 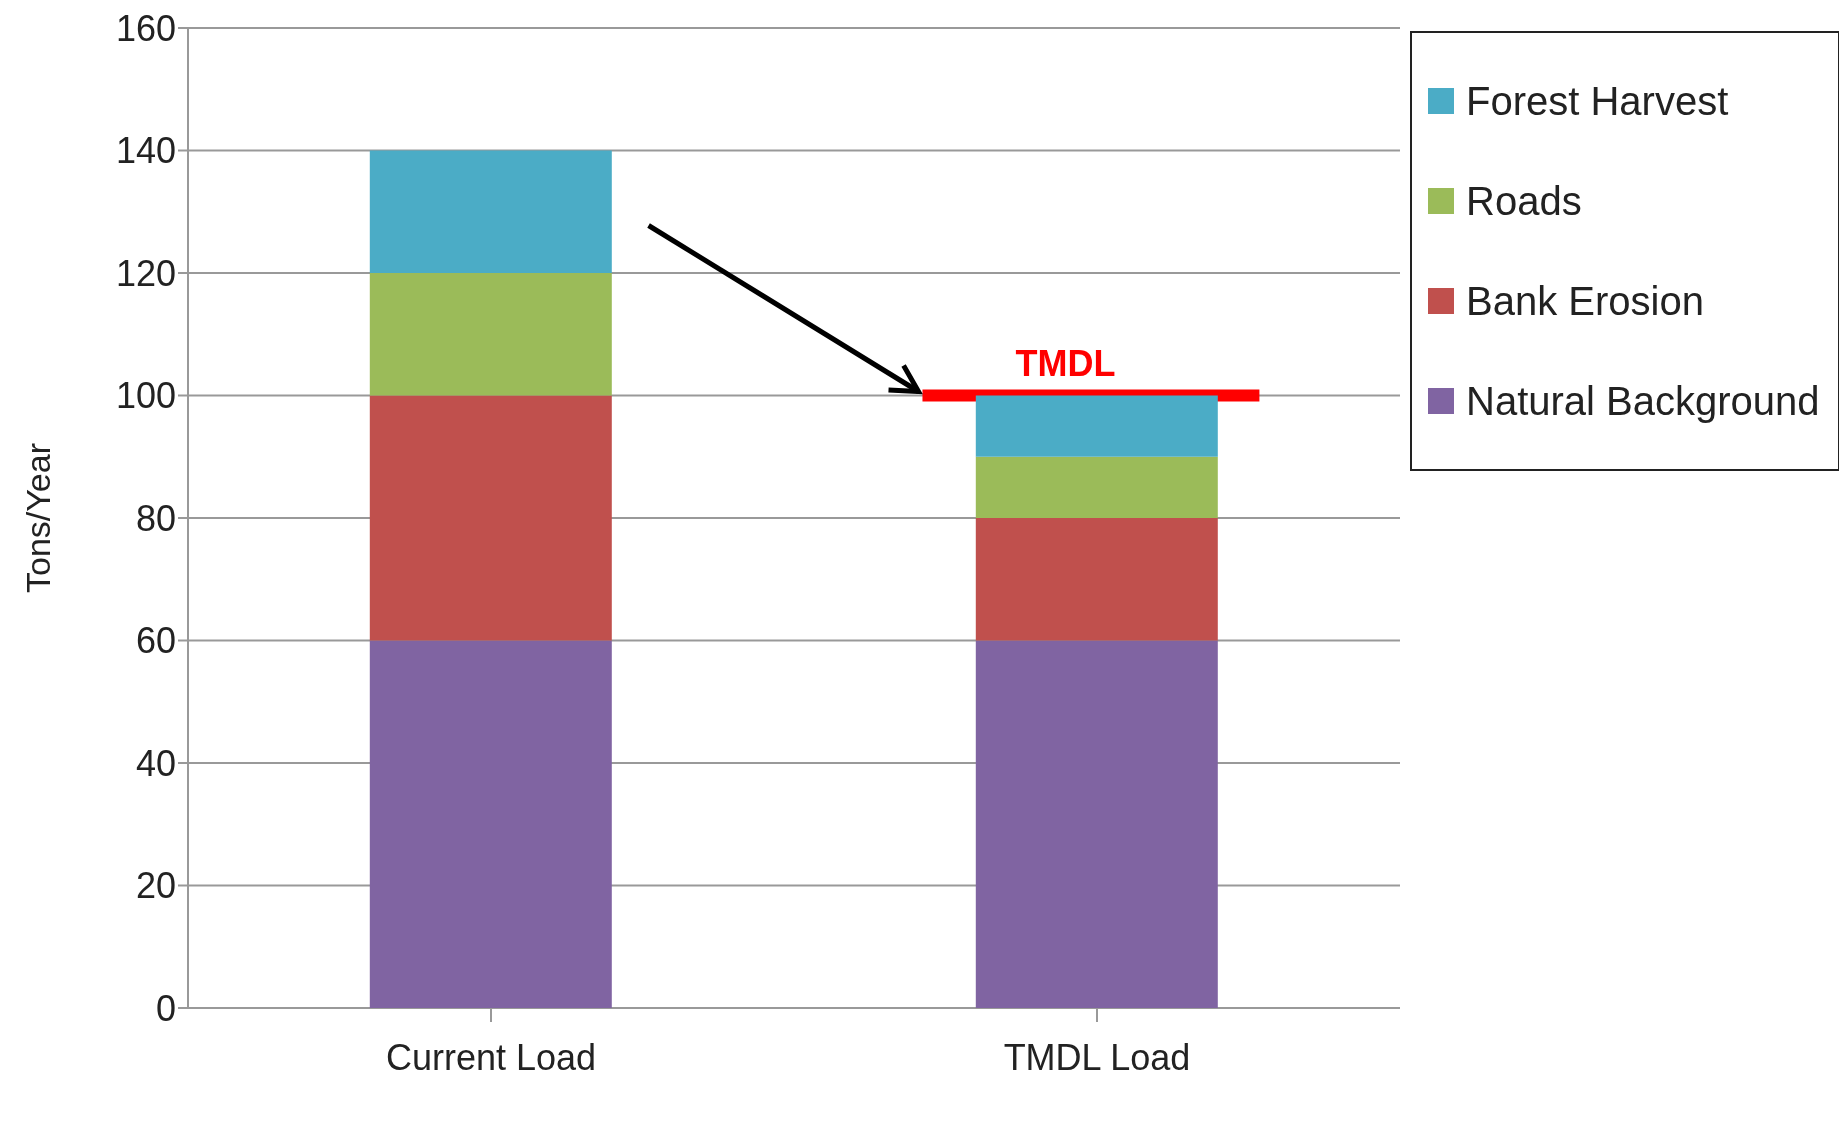 What do you see at coordinates (1524, 201) in the screenshot?
I see `legend-label: Roads` at bounding box center [1524, 201].